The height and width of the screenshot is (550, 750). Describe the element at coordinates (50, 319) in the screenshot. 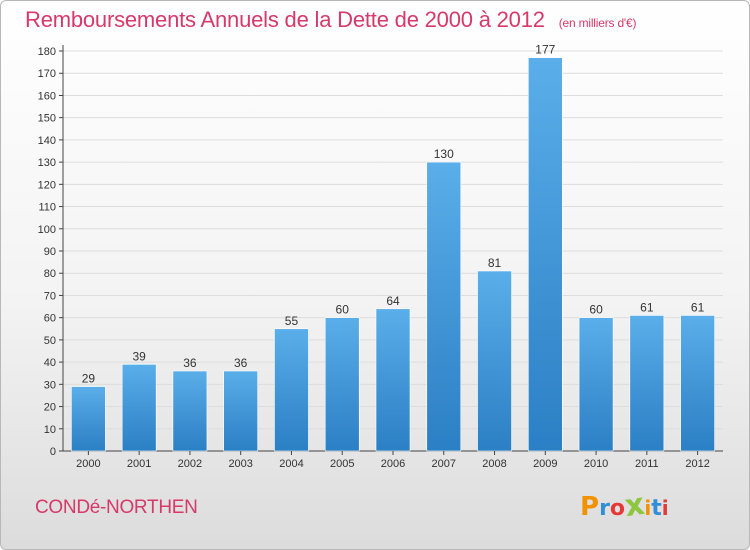

I see `y-tick-label: 60` at that location.